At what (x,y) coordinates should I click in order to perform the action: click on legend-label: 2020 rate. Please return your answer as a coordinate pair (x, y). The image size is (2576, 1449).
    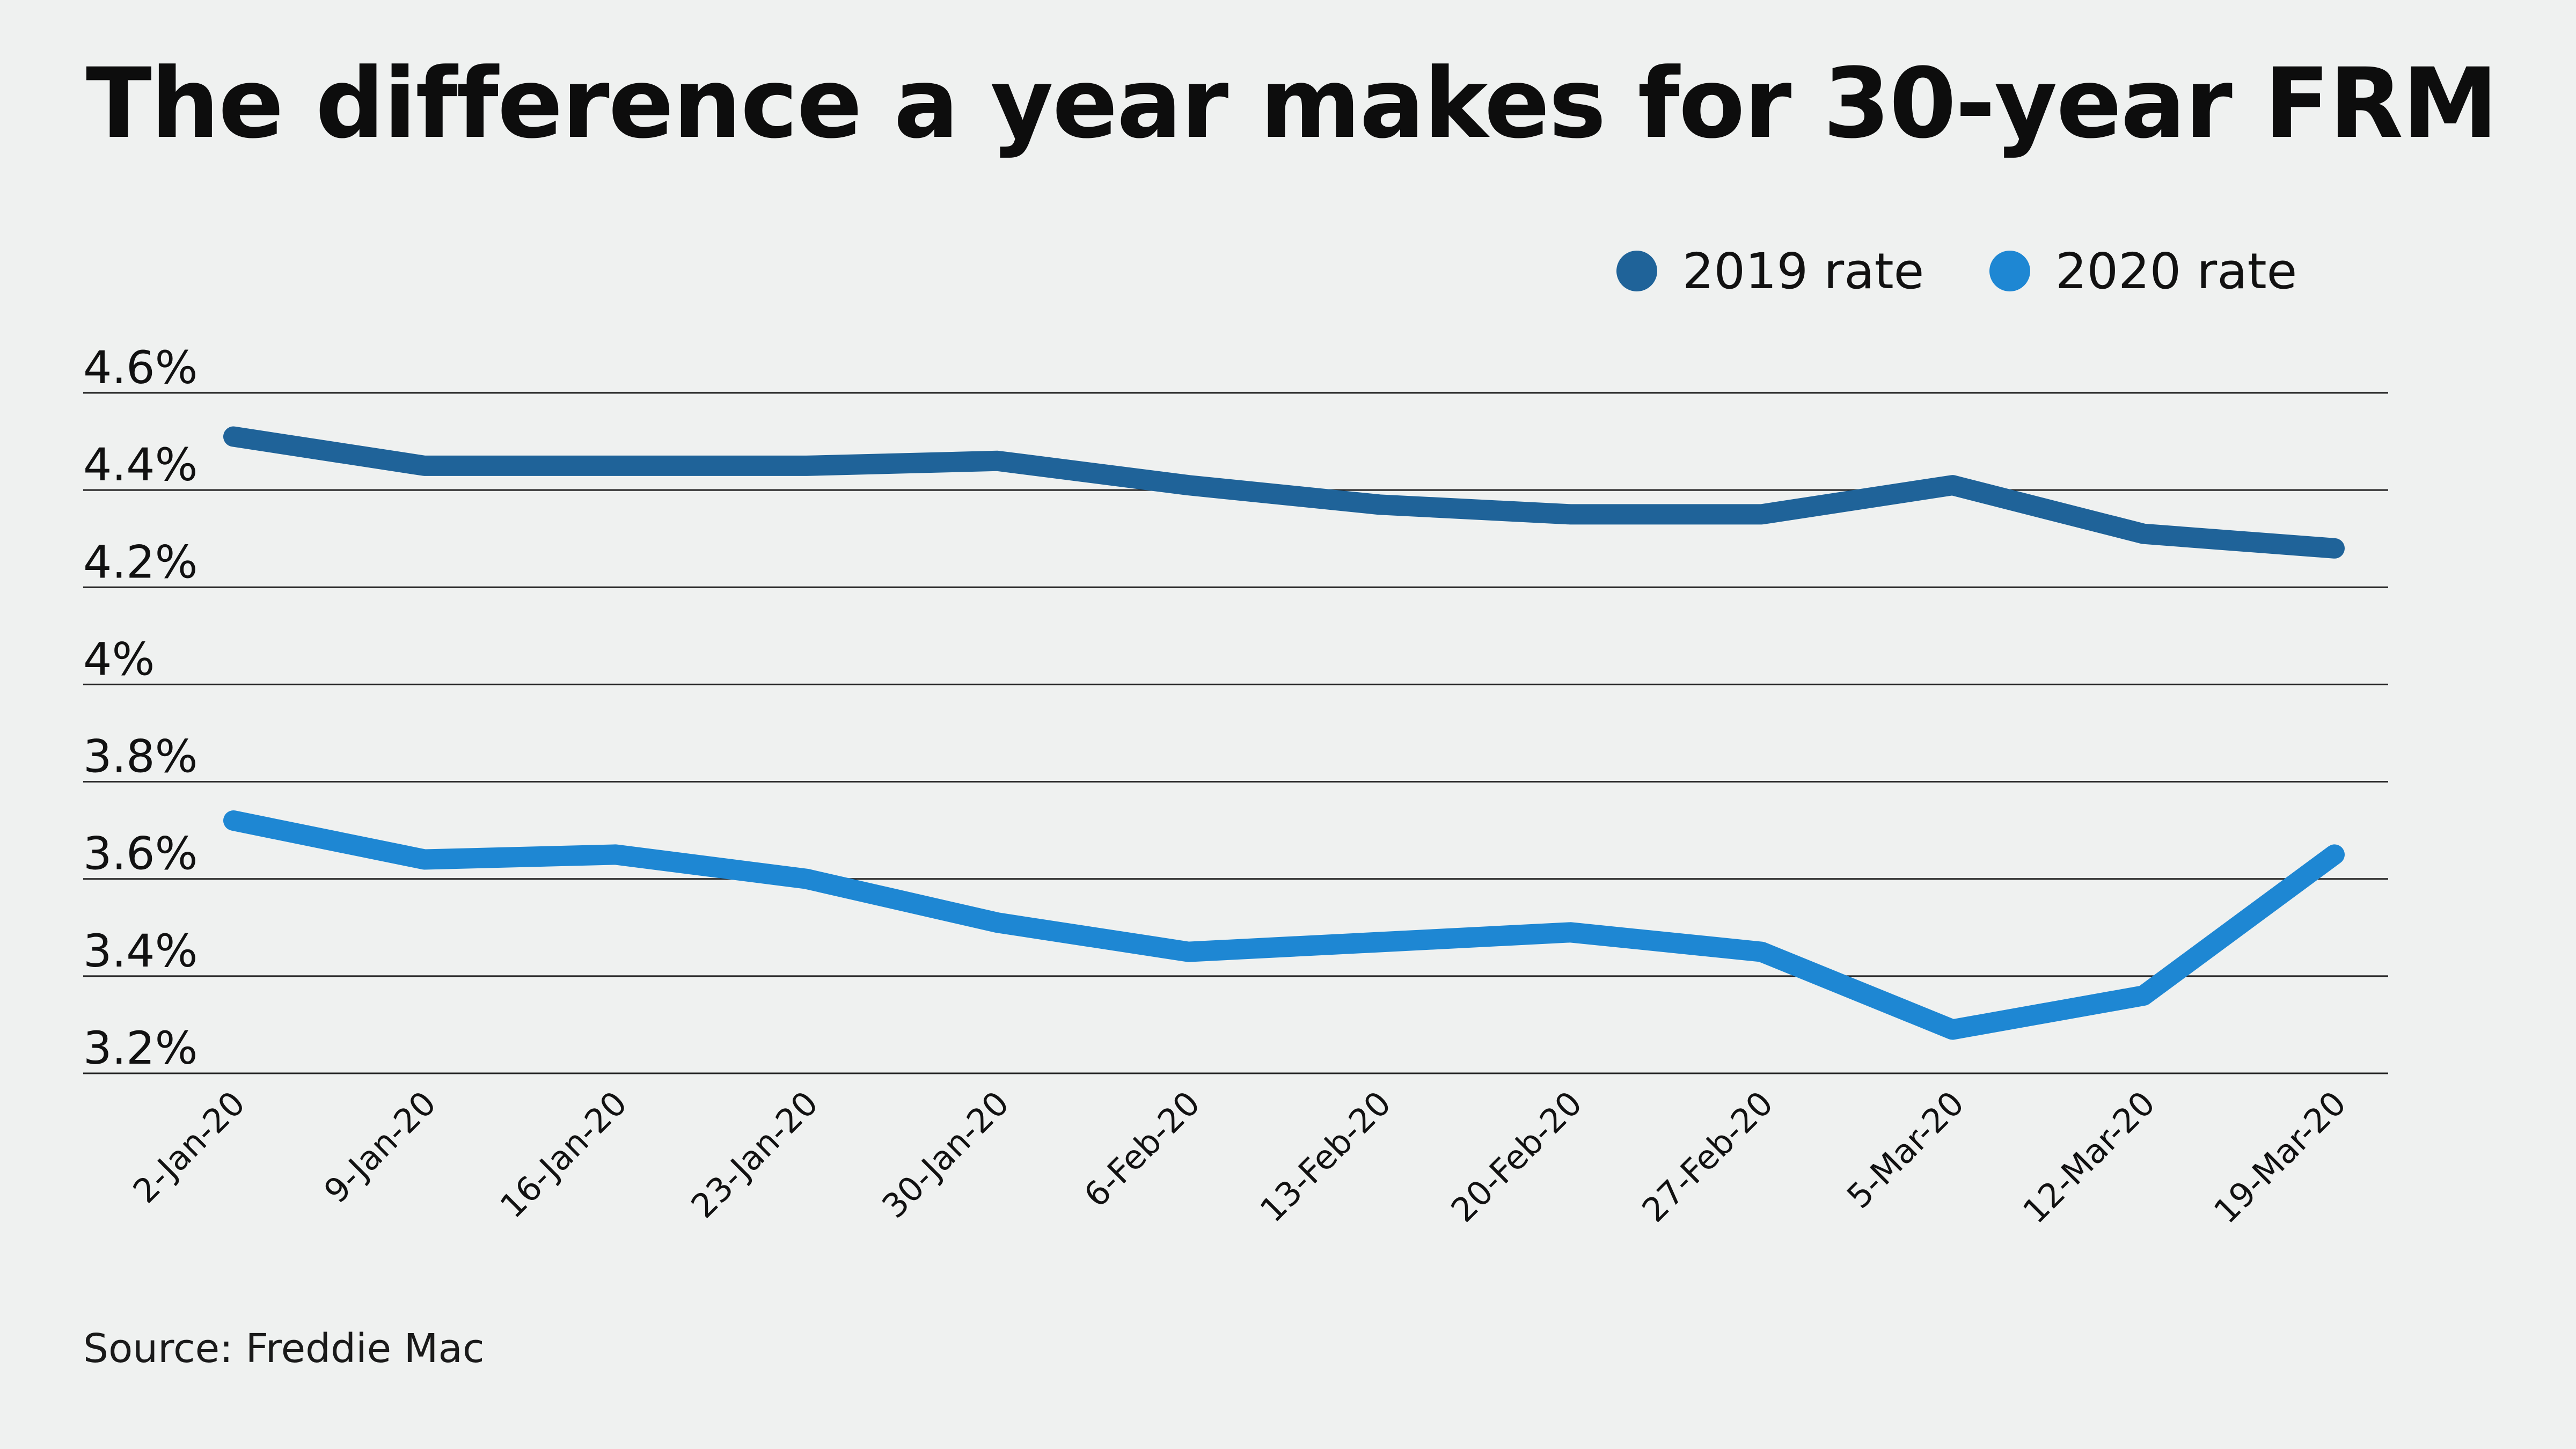
    Looking at the image, I should click on (2176, 271).